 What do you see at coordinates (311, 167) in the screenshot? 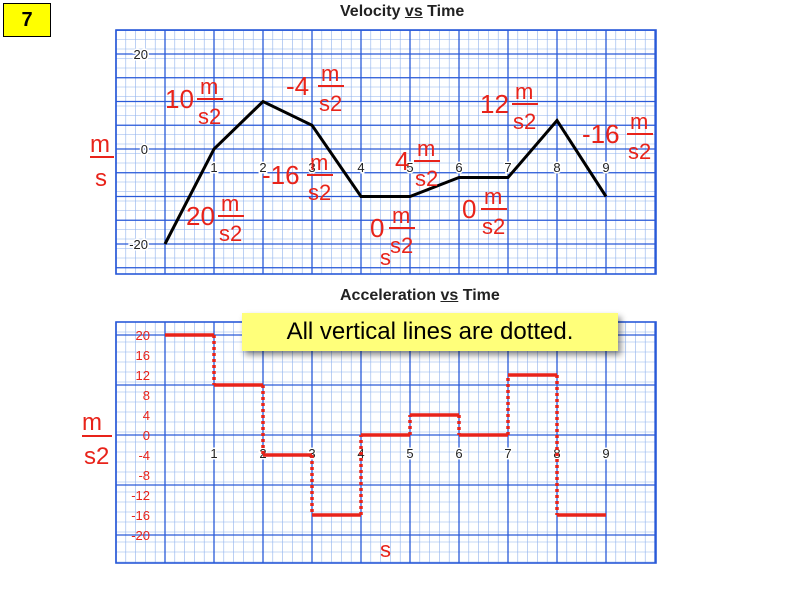
I see `x-tick-label: 3` at bounding box center [311, 167].